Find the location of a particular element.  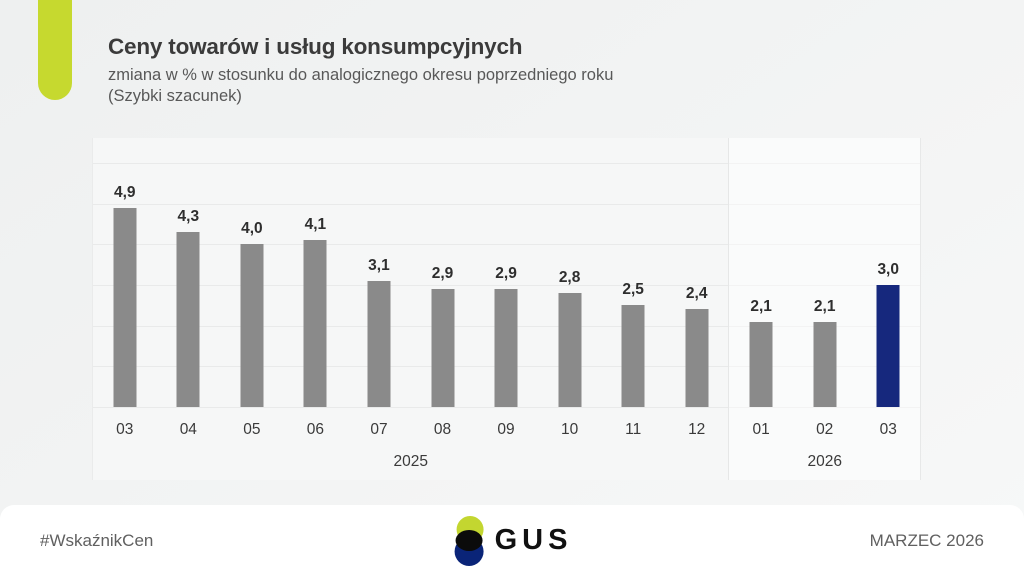

x-axis-tick-label: 12 is located at coordinates (697, 429).